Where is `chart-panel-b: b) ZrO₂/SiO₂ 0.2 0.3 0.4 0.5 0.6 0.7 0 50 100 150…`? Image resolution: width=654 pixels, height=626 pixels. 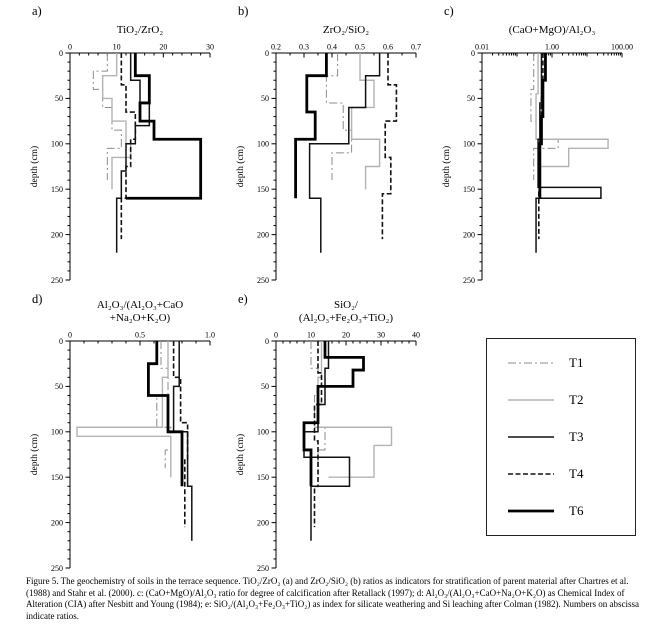
chart-panel-b: b) ZrO₂/SiO₂ 0.2 0.3 0.4 0.5 0.6 0.7 0 50 100 150… is located at coordinates (335, 144).